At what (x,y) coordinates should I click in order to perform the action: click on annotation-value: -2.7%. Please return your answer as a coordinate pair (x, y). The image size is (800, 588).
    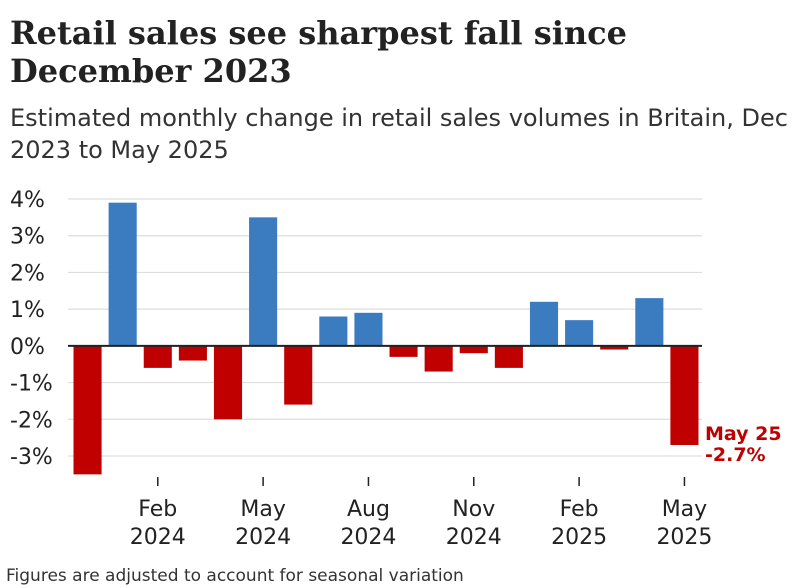
    Looking at the image, I should click on (735, 455).